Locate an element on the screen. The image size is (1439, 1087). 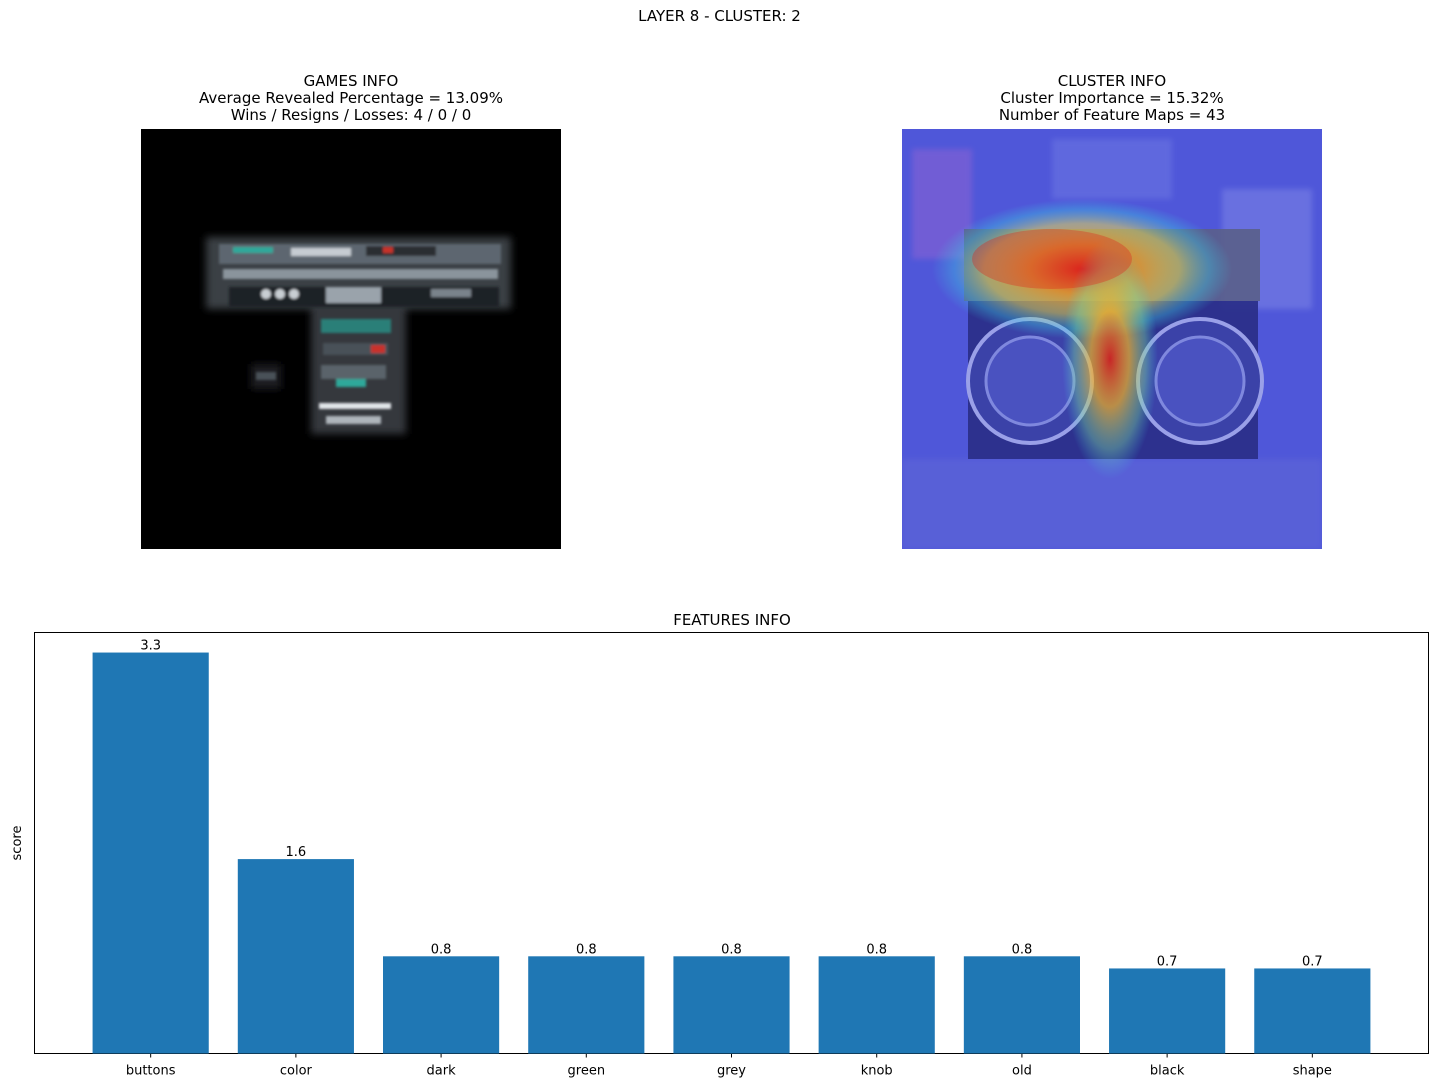
bar-value-label-black: 0.7 is located at coordinates (1167, 961).